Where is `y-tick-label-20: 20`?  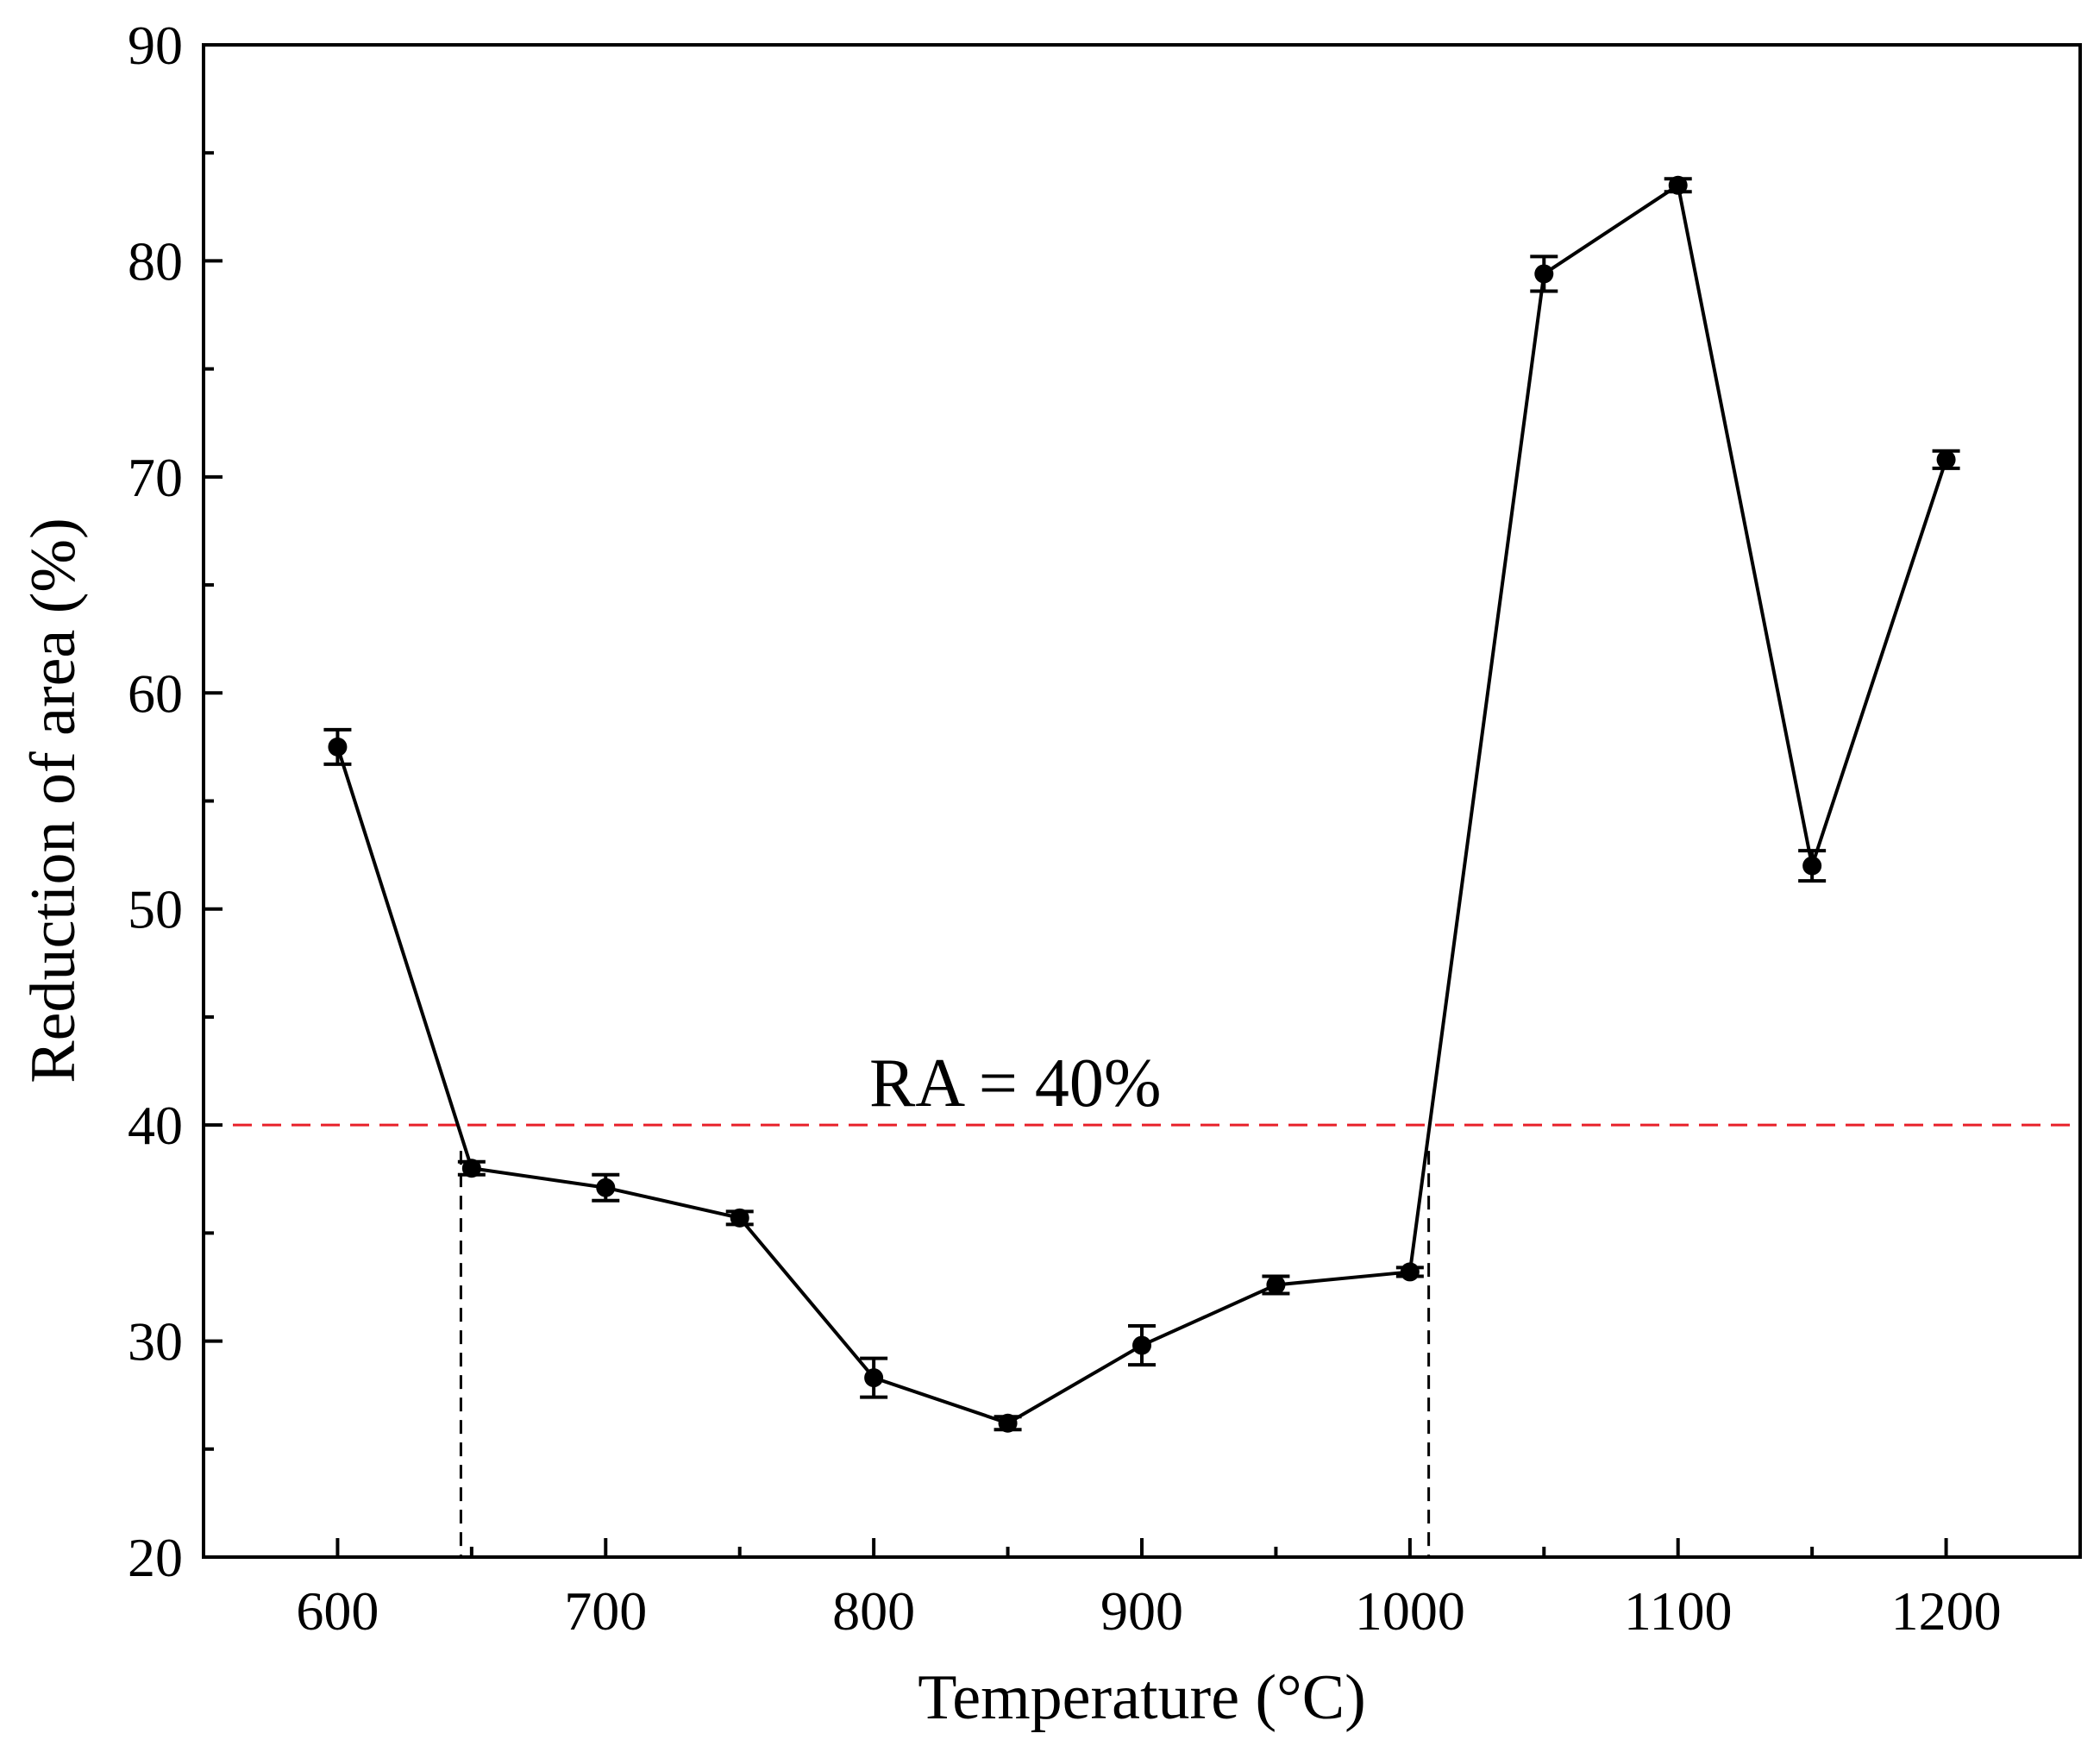 y-tick-label-20: 20 is located at coordinates (155, 1558).